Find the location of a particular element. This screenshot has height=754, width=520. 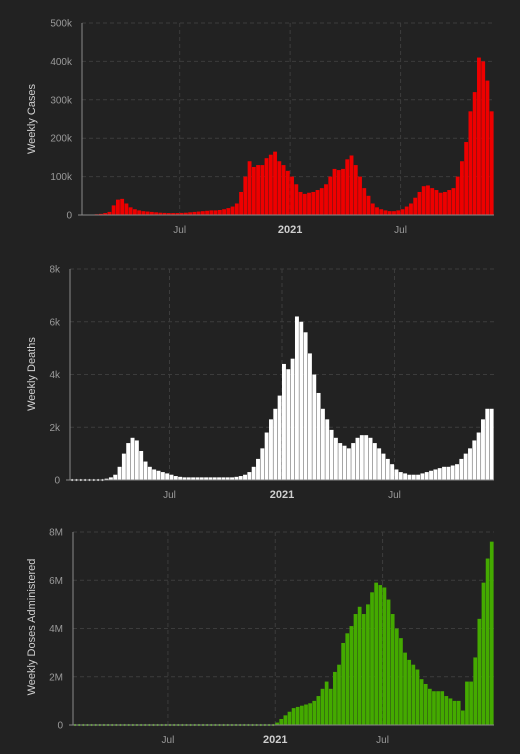

weekly-doses-x-tick-label: Jul is located at coordinates (168, 740).